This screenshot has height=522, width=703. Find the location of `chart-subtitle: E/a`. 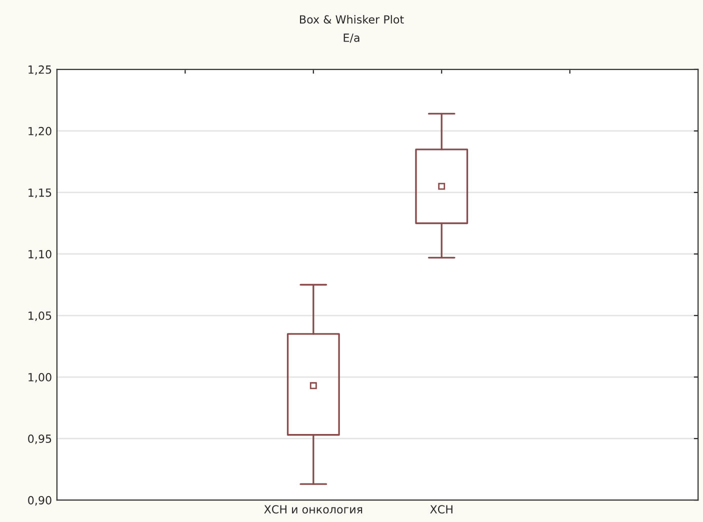

chart-subtitle: E/a is located at coordinates (352, 38).